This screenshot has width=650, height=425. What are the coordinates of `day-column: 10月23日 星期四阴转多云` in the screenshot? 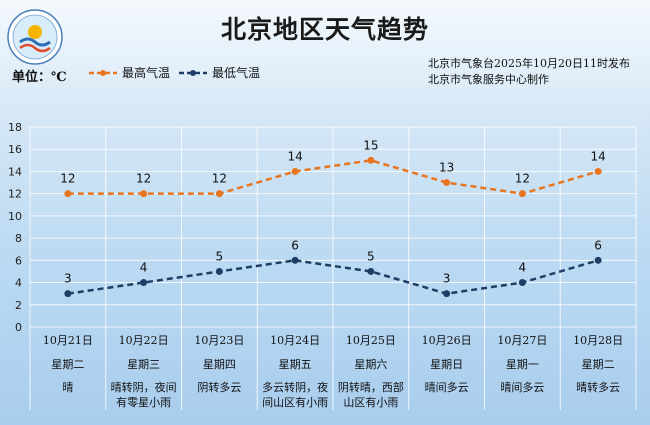 It's located at (219, 362).